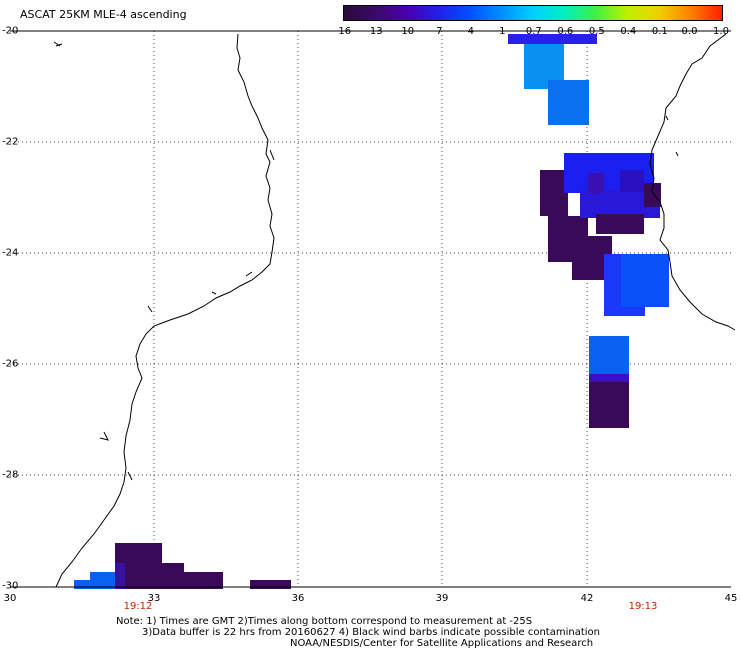  I want to click on lon-label: 33, so click(154, 598).